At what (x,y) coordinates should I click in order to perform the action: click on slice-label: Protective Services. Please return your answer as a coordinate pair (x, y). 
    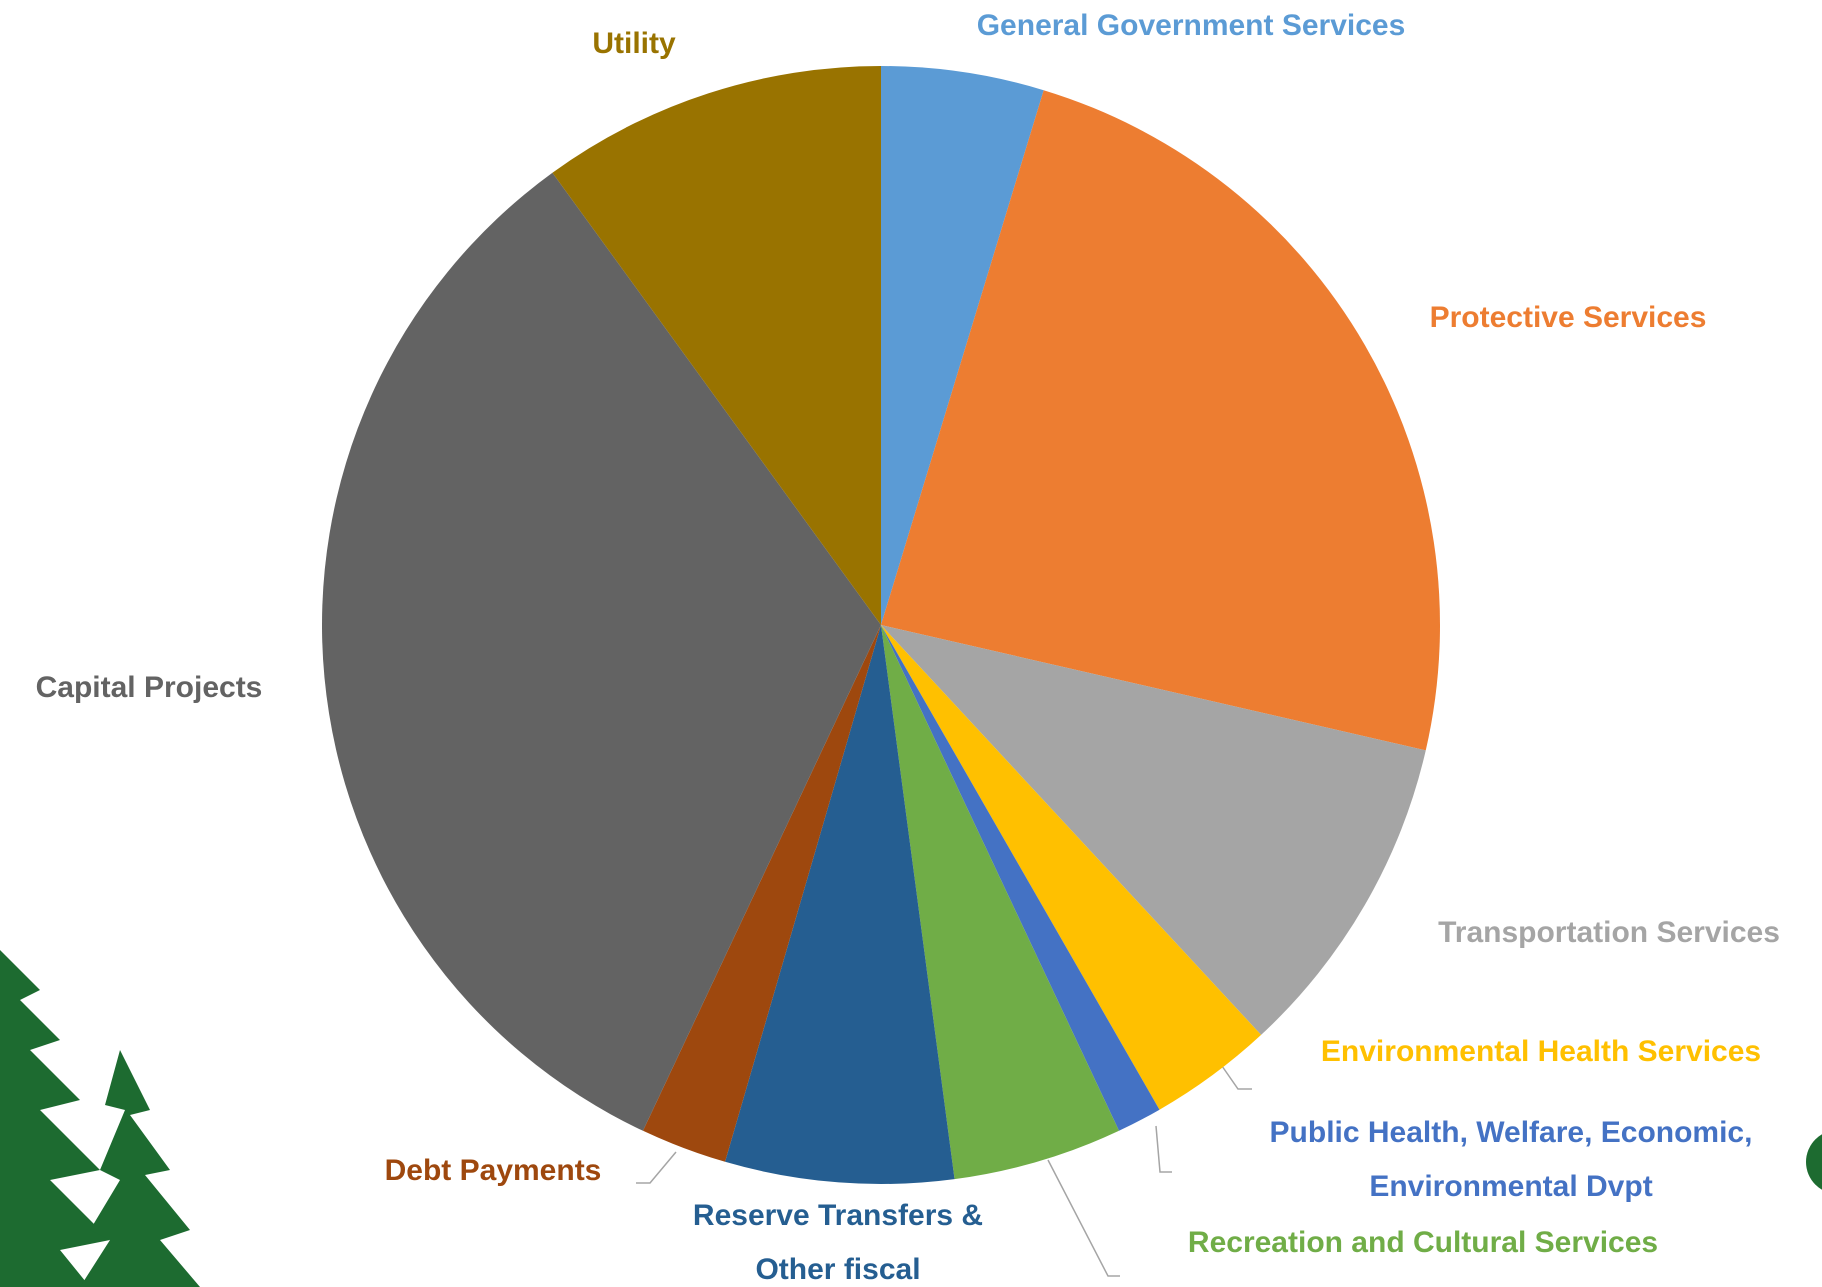
    Looking at the image, I should click on (1568, 317).